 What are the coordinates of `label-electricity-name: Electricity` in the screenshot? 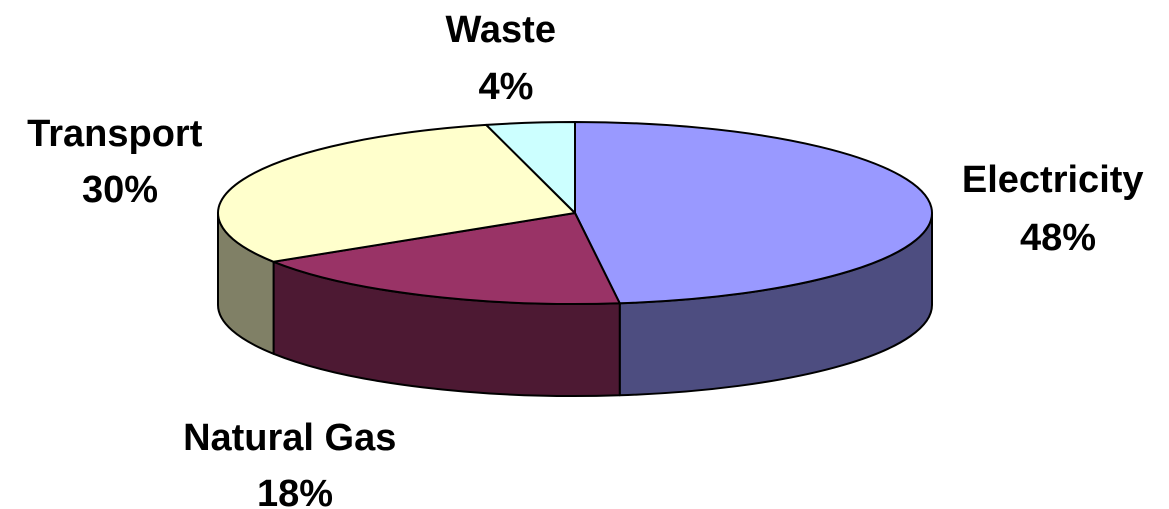 It's located at (1053, 180).